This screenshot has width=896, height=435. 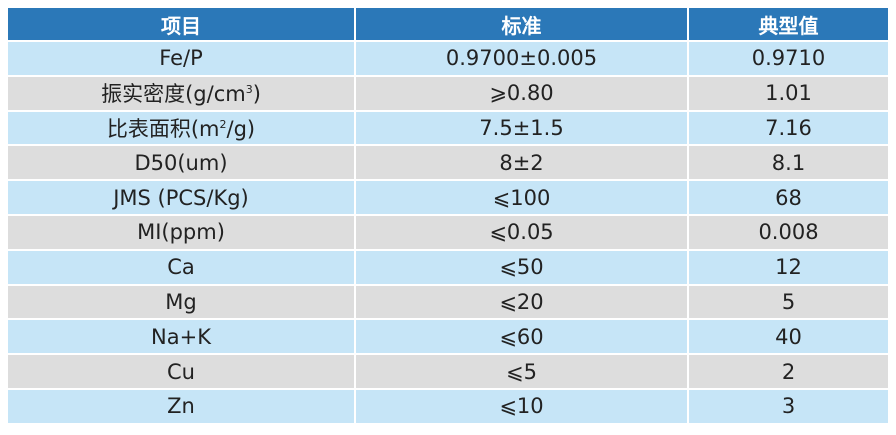 What do you see at coordinates (788, 406) in the screenshot?
I see `cell-typical: 3` at bounding box center [788, 406].